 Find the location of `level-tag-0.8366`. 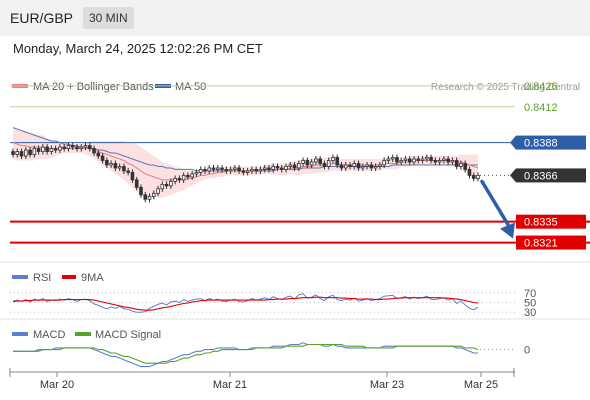

level-tag-0.8366 is located at coordinates (551, 175).